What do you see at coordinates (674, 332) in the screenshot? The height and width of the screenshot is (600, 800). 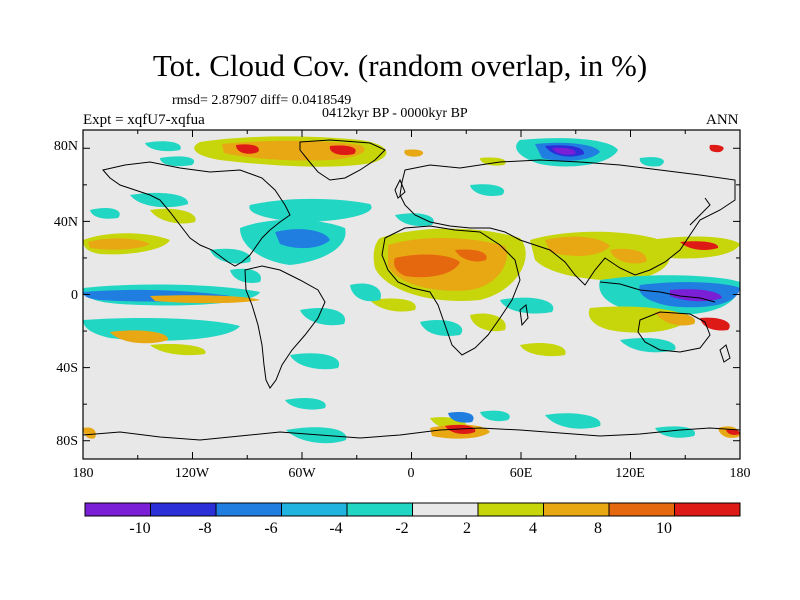 I see `coast-australia` at bounding box center [674, 332].